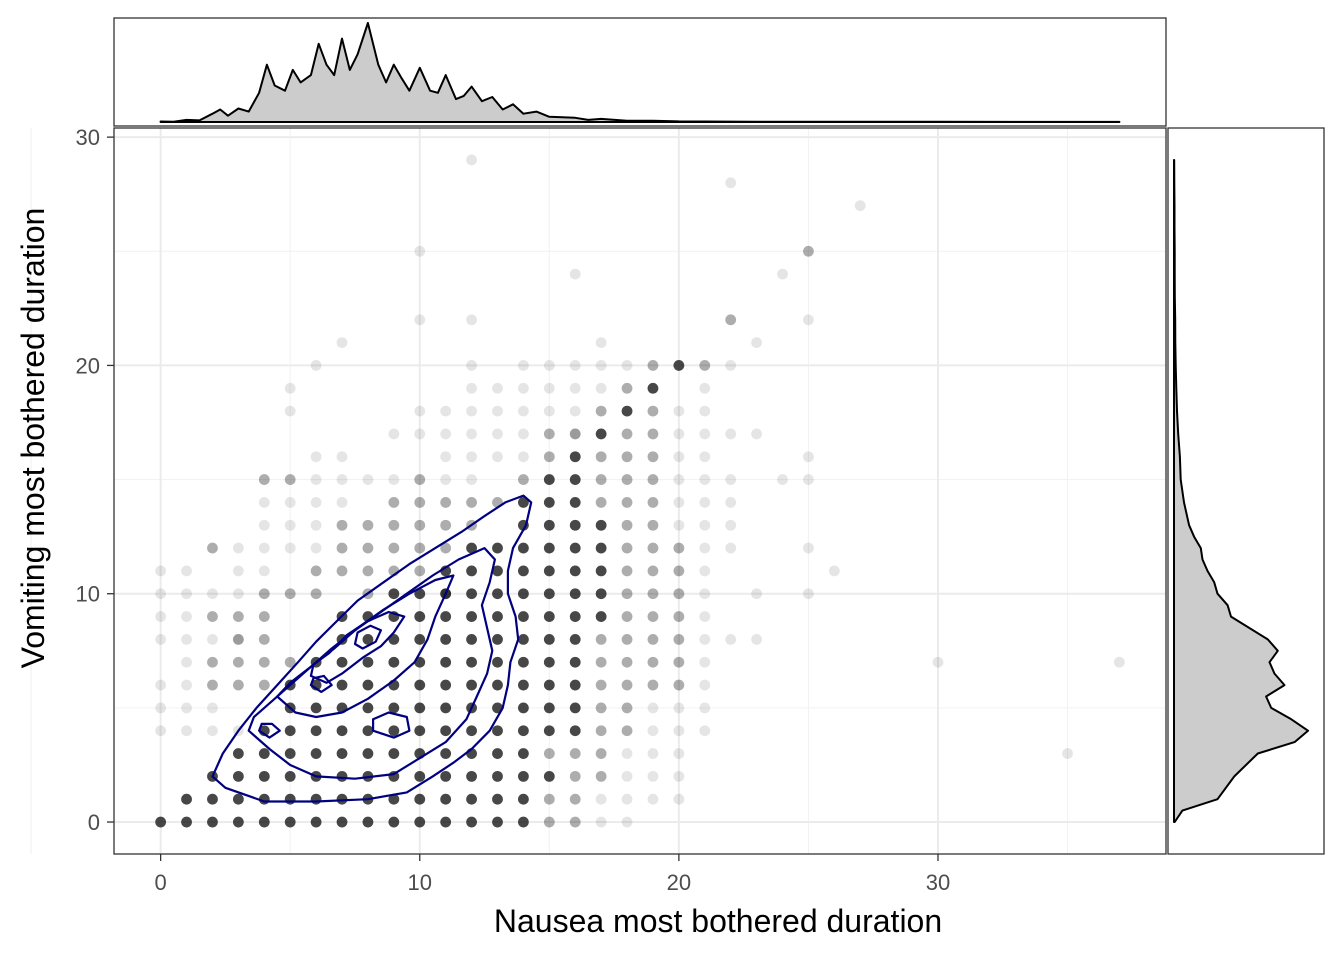 The height and width of the screenshot is (960, 1344). I want to click on x-axis-title: Nausea most bothered duration, so click(718, 921).